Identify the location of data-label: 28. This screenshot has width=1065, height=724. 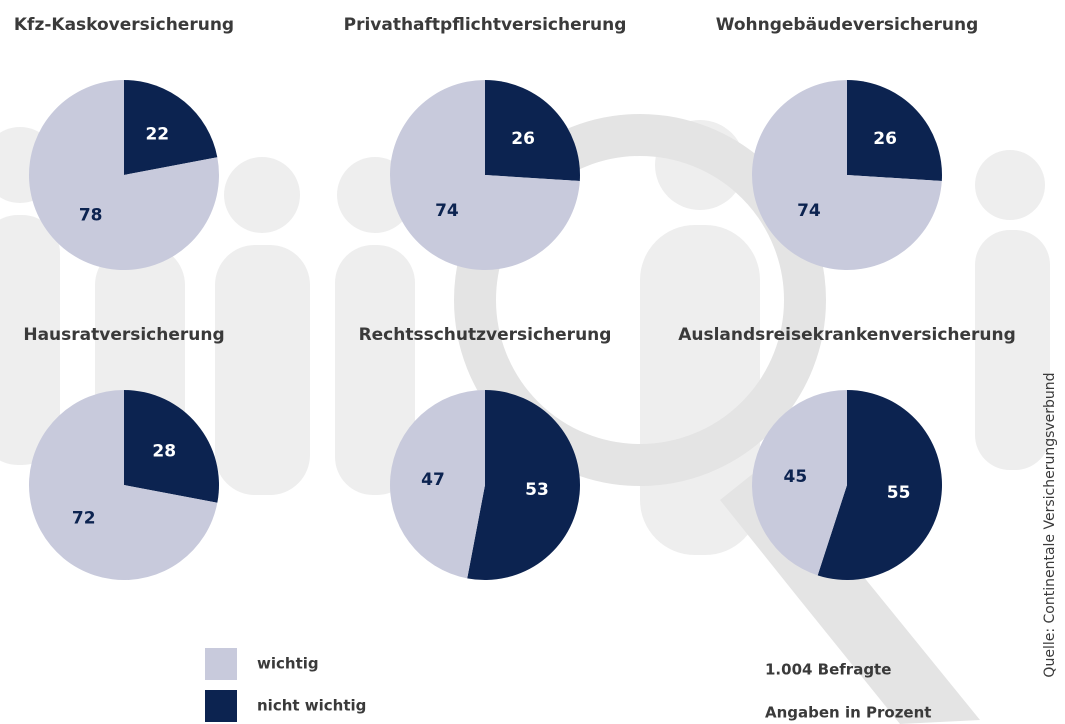
(164, 452).